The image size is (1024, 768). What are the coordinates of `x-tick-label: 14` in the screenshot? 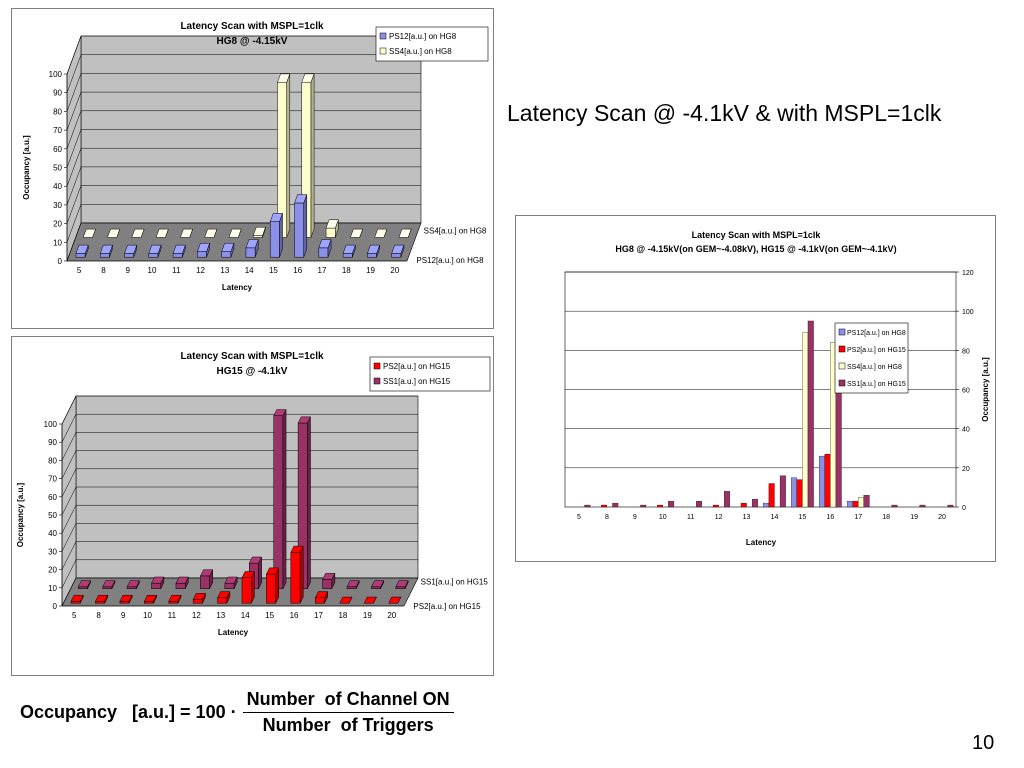 It's located at (249, 270).